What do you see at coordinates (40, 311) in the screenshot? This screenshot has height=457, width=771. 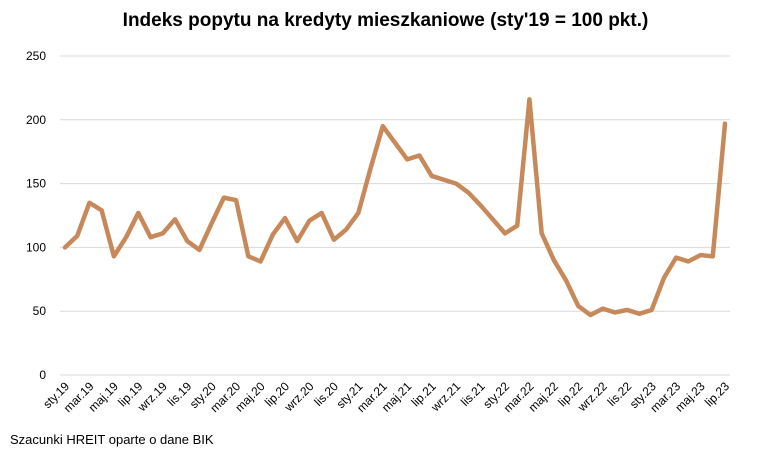 I see `y-tick-label: 50` at bounding box center [40, 311].